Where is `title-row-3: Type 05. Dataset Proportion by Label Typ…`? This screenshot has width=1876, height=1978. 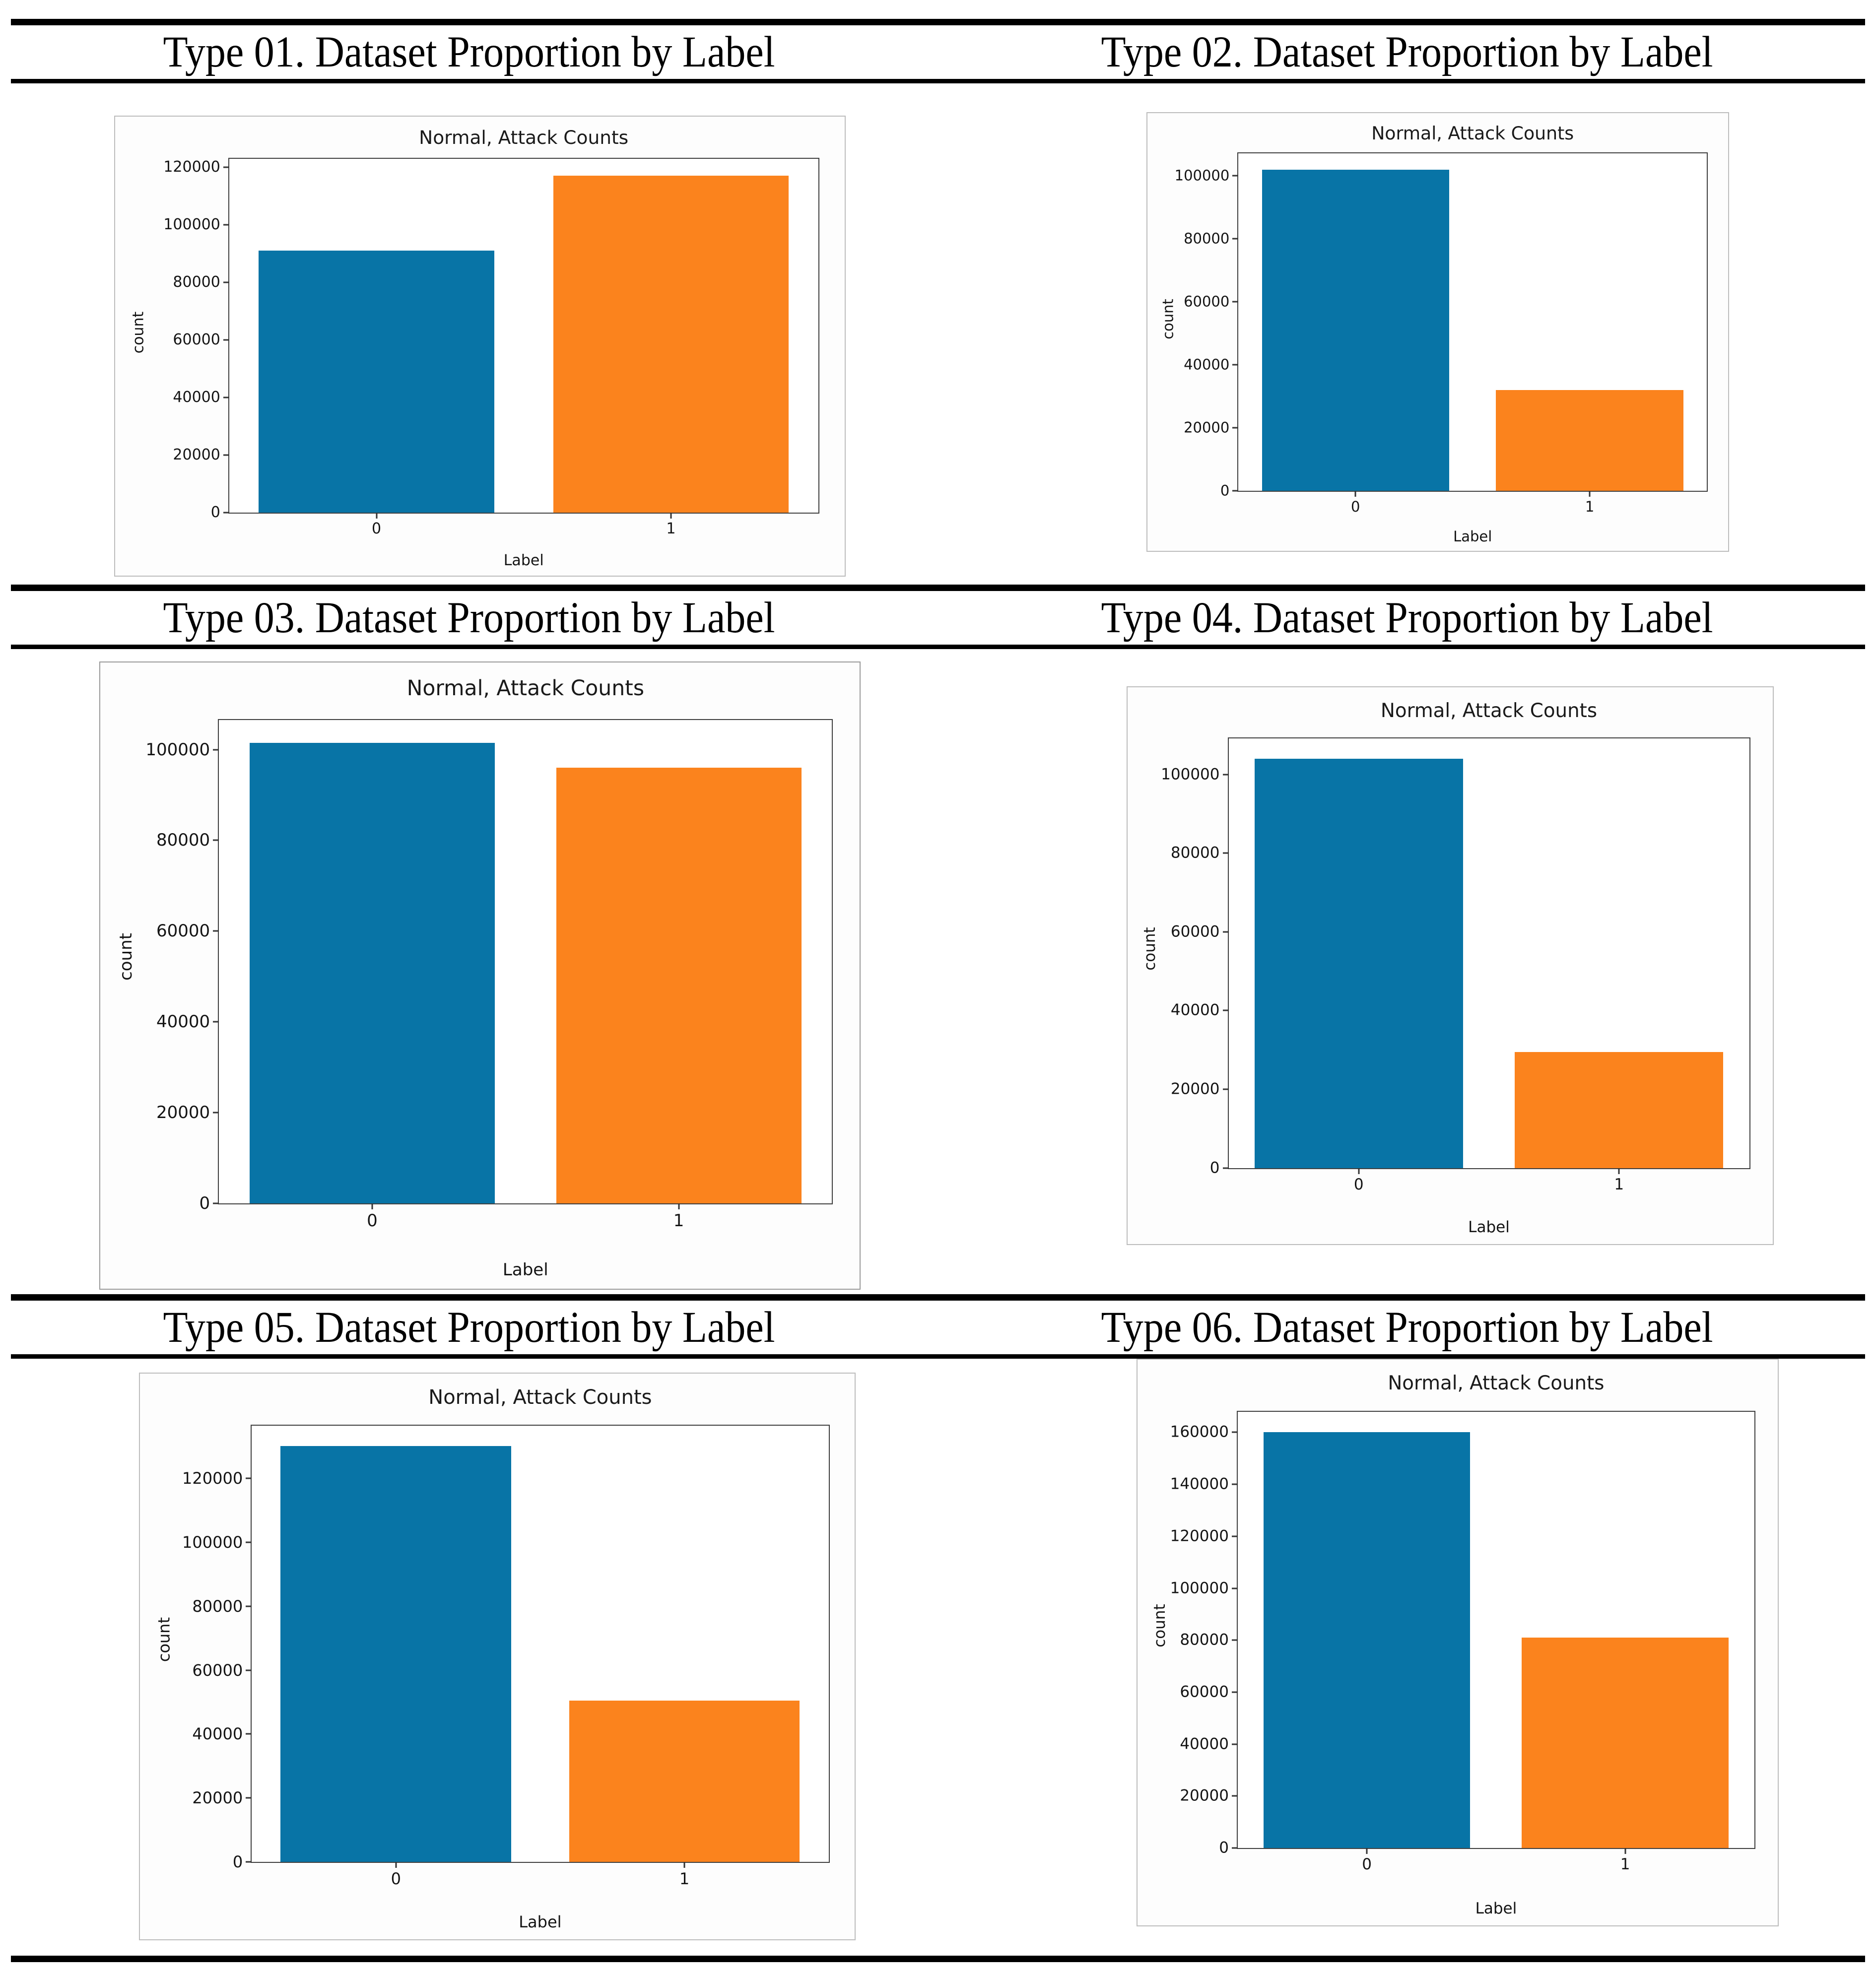
title-row-3: Type 05. Dataset Proportion by Label Typ… is located at coordinates (938, 1327).